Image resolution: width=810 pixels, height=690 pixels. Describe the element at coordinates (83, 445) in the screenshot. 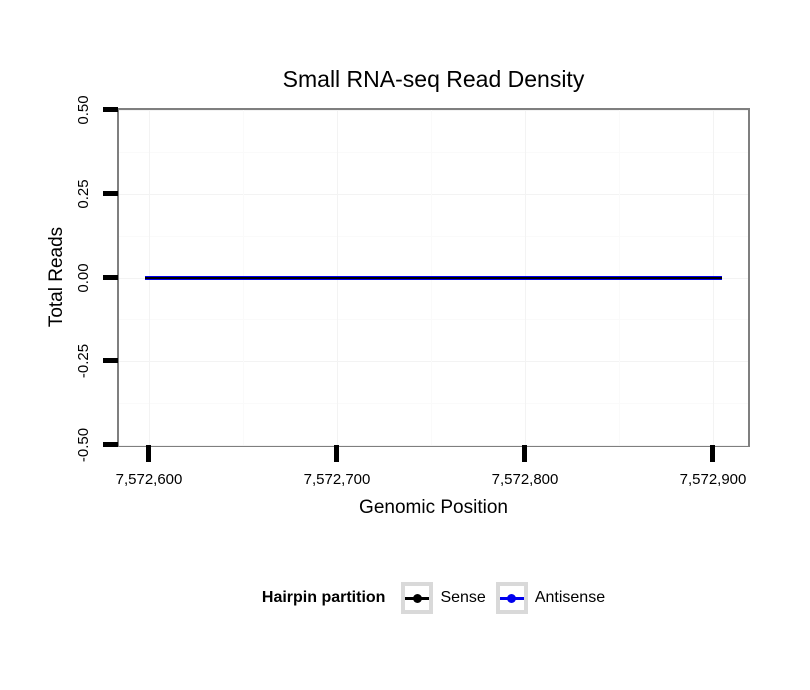

I see `y-tick-label: -0.50` at that location.